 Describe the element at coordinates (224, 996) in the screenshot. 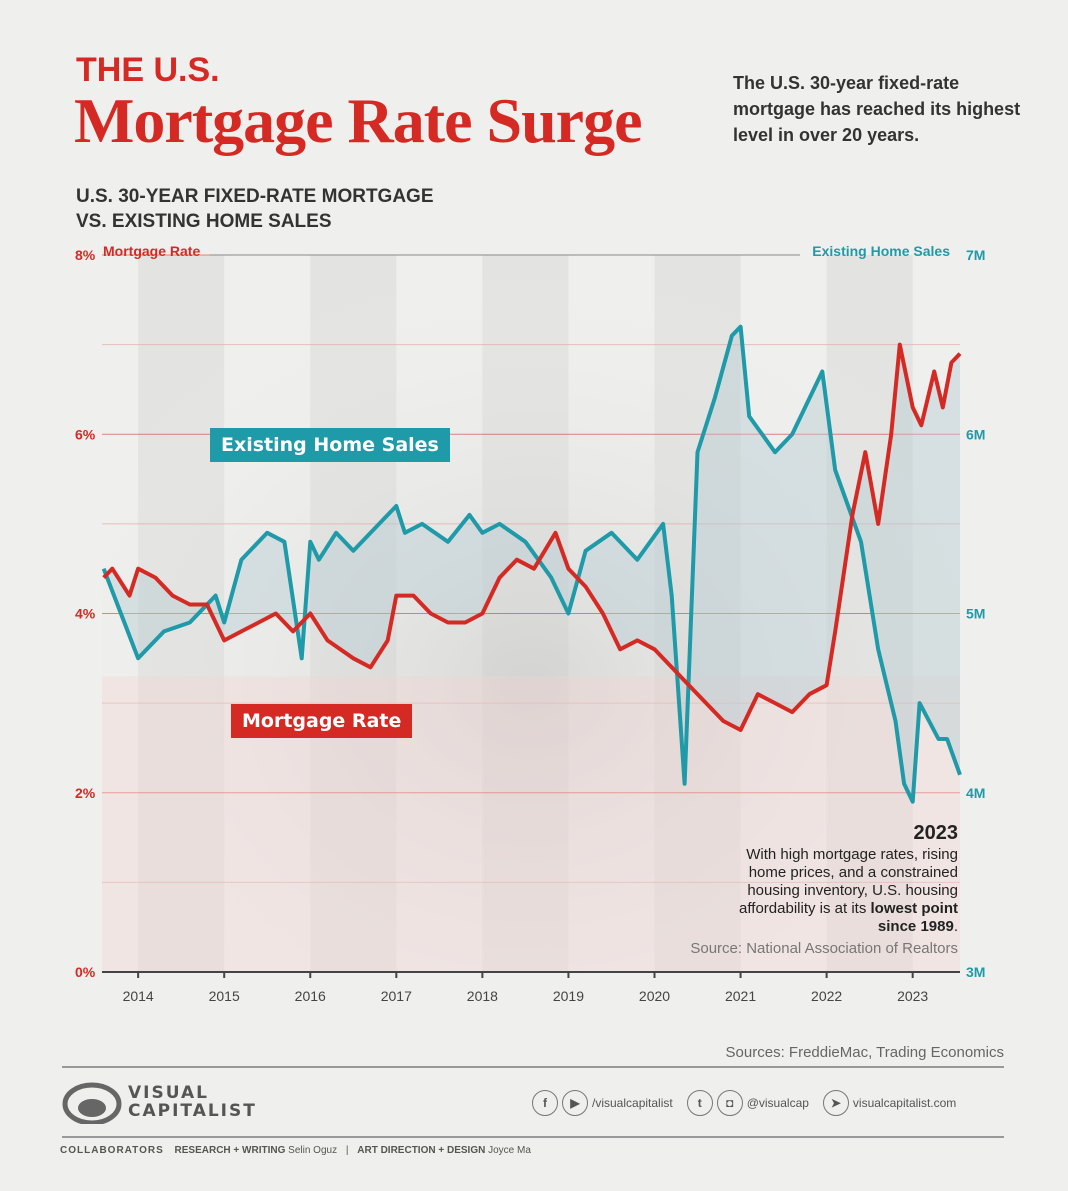

I see `x-tick-label: 2015` at that location.